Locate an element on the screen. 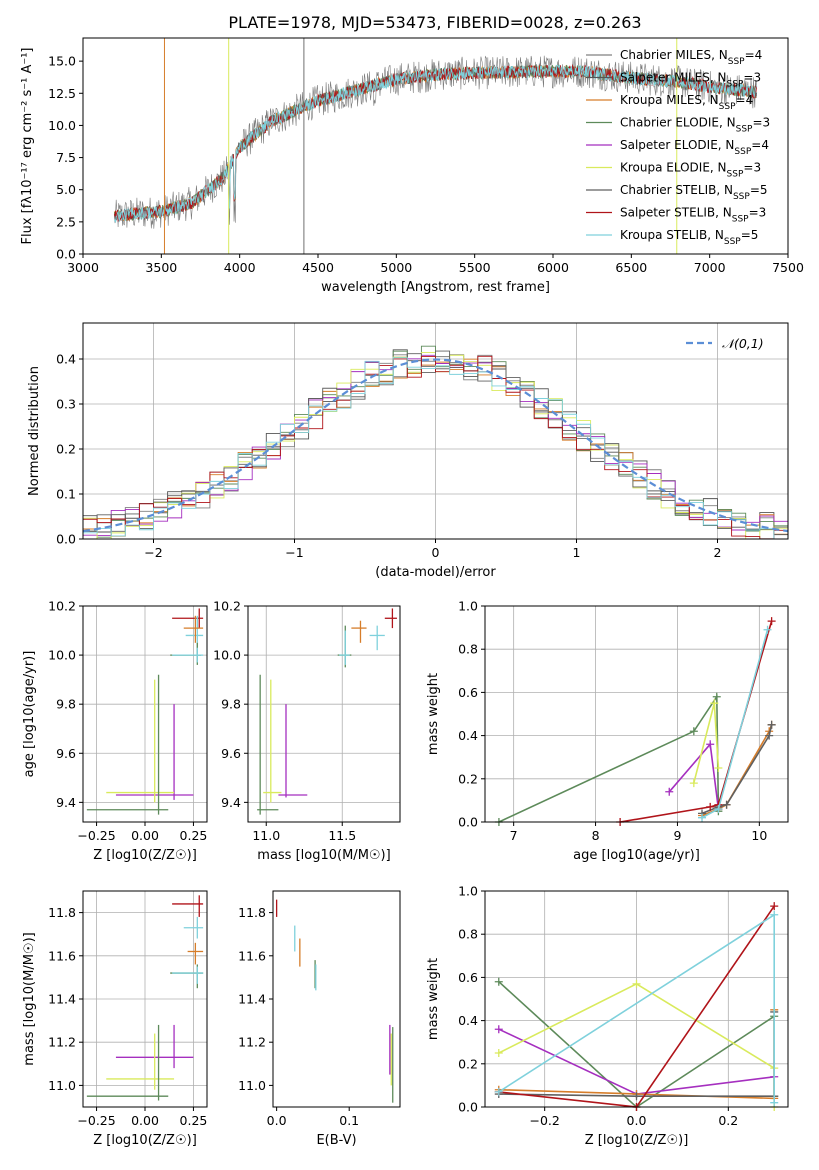 This screenshot has height=1170, width=819. y-tick-label: 12.5 is located at coordinates (62, 93).